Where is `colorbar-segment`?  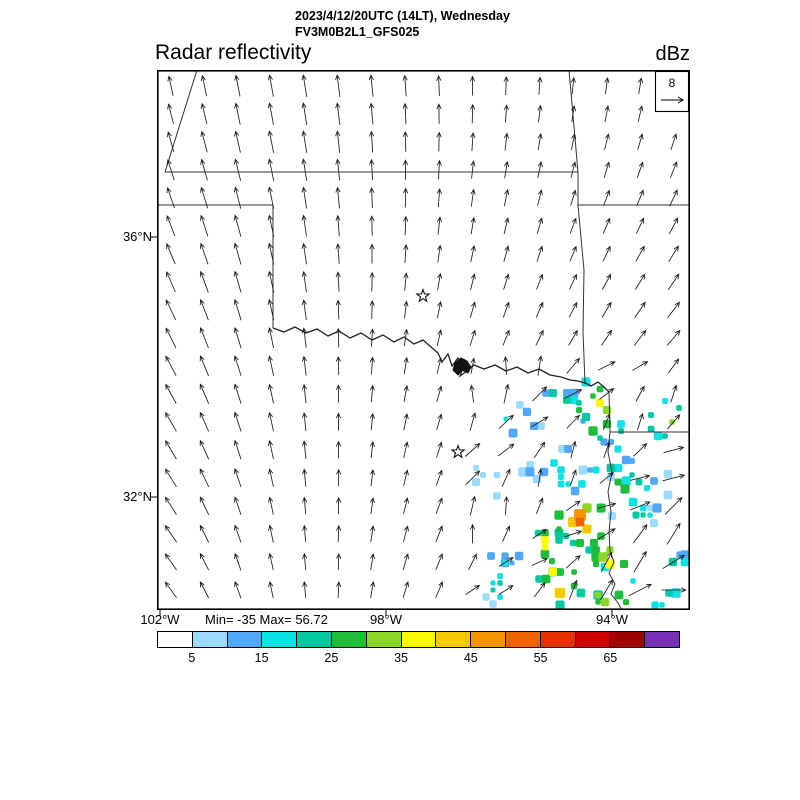 colorbar-segment is located at coordinates (627, 639).